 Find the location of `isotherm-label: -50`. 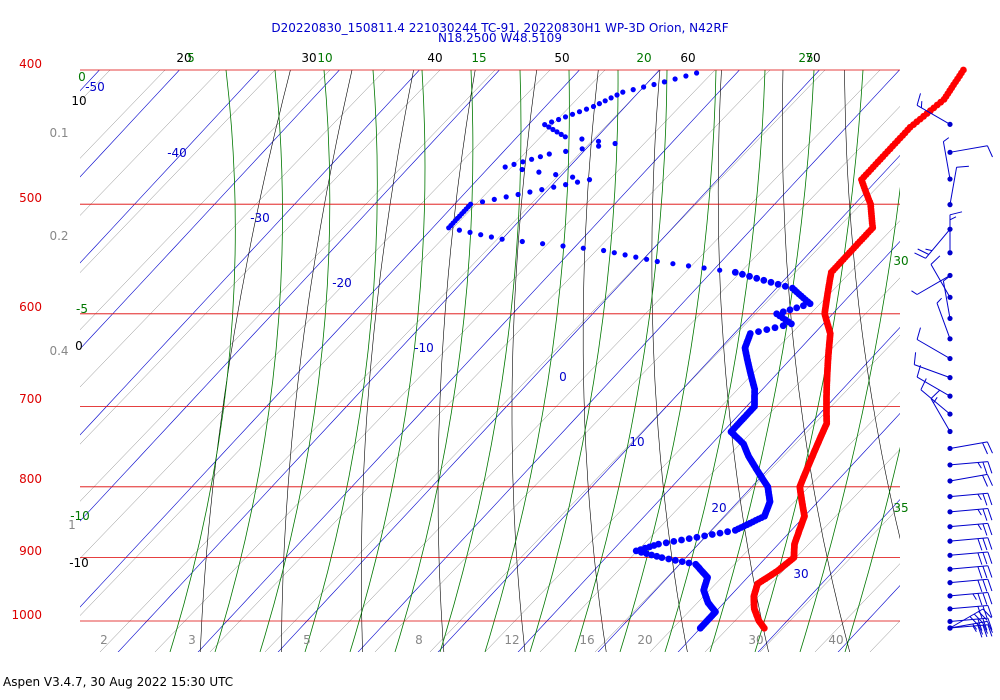

isotherm-label: -50 is located at coordinates (95, 87).